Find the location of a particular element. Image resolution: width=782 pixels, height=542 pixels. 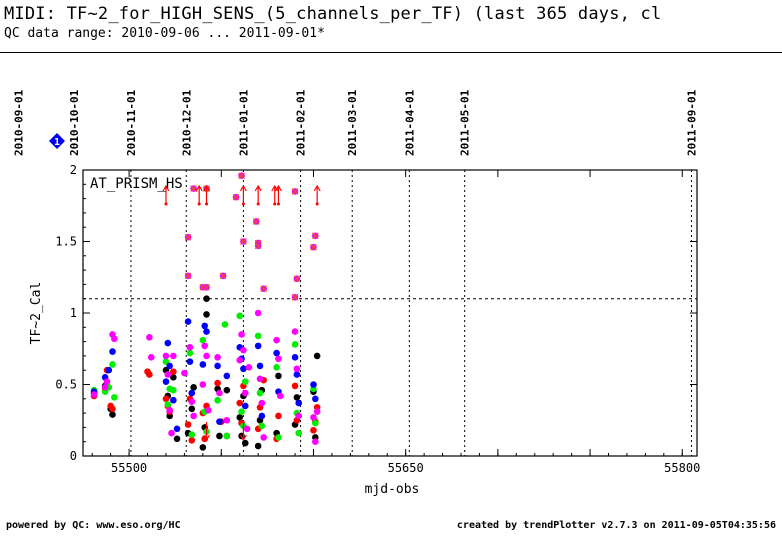

info-badge-icon: 1 is located at coordinates (57, 141).